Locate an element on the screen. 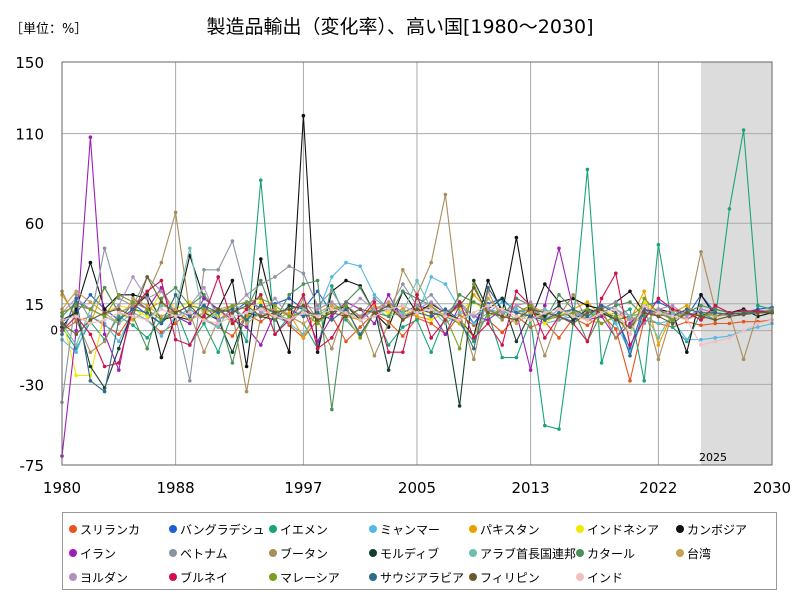  legend-item: ブルネイ is located at coordinates (218, 577).